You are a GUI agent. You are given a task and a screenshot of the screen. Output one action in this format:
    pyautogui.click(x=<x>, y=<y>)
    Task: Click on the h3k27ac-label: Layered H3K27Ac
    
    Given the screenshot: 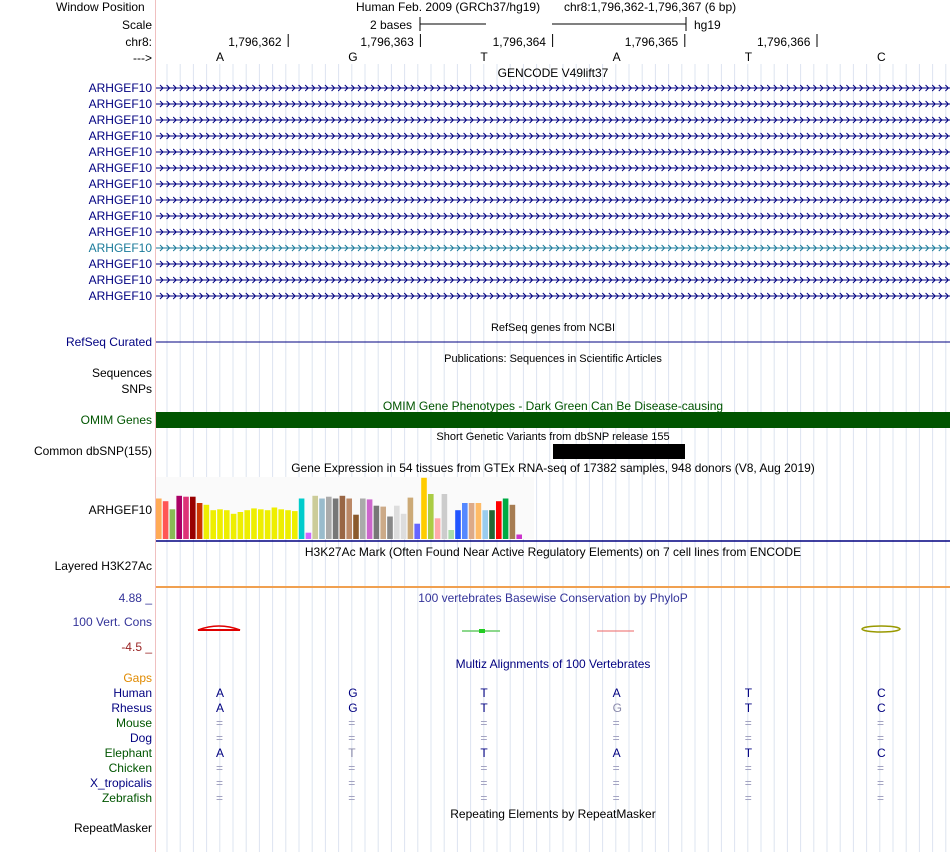 What is the action you would take?
    pyautogui.click(x=103, y=566)
    